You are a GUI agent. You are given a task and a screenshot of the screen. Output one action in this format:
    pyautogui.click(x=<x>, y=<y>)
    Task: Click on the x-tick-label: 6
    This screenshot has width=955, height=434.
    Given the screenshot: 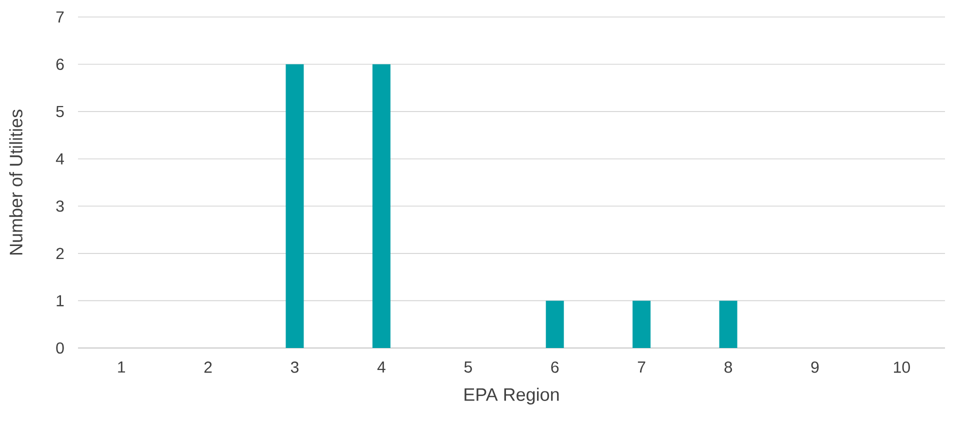 What is the action you would take?
    pyautogui.click(x=555, y=367)
    